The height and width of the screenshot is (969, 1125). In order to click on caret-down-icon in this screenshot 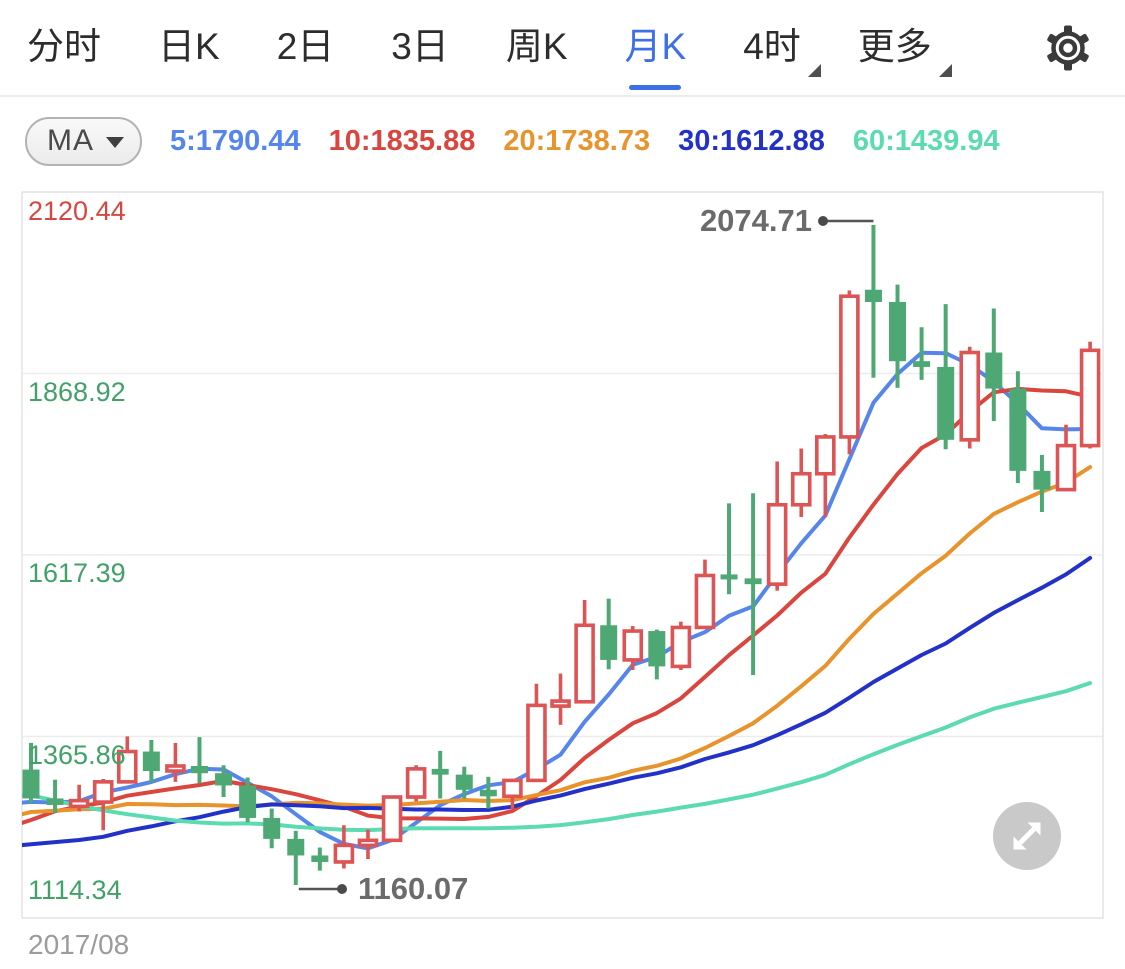, I will do `click(115, 142)`.